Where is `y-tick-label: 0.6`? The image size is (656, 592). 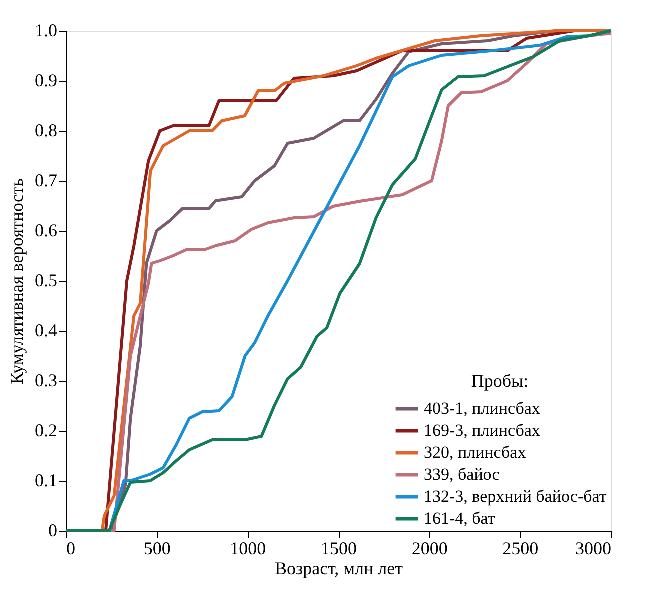
y-tick-label: 0.6 is located at coordinates (46, 230).